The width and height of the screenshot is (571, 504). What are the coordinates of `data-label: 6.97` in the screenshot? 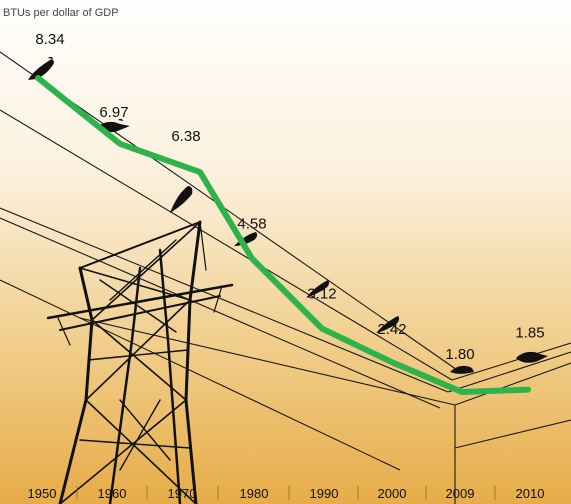 It's located at (113, 112).